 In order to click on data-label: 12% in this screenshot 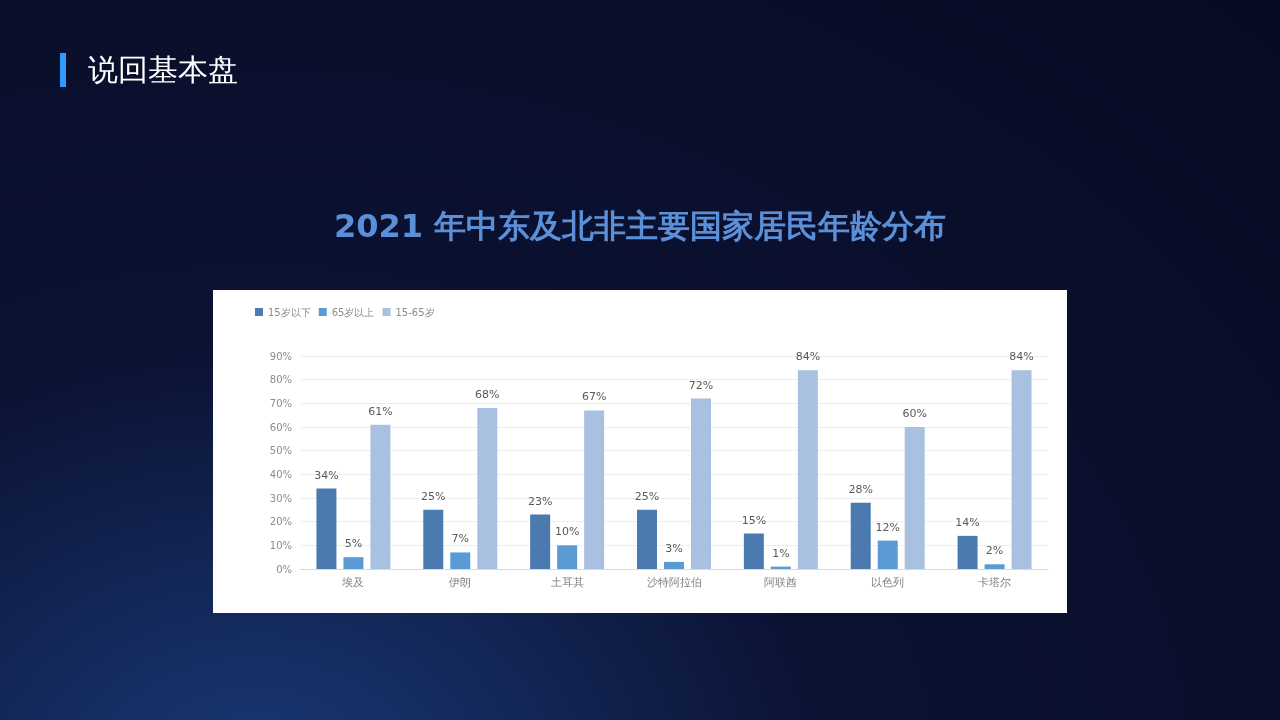, I will do `click(887, 527)`.